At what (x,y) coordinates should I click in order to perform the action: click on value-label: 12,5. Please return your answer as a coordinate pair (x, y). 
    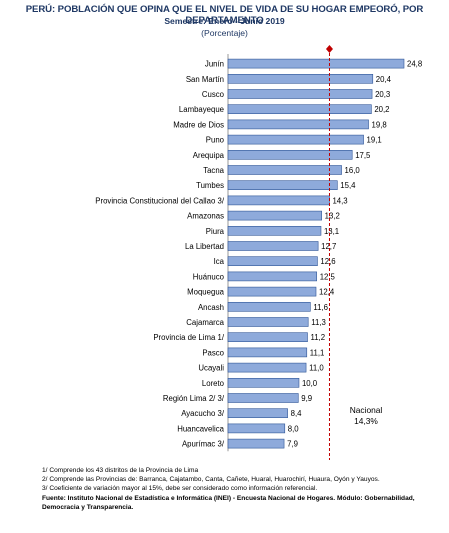
    Looking at the image, I should click on (328, 276).